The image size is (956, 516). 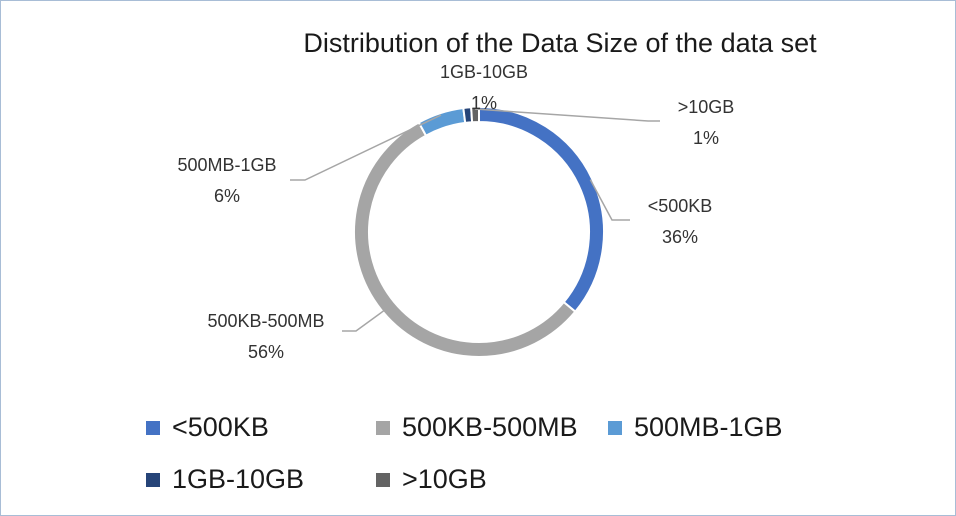 What do you see at coordinates (680, 237) in the screenshot?
I see `data-label-value-lt-500kb: 36%` at bounding box center [680, 237].